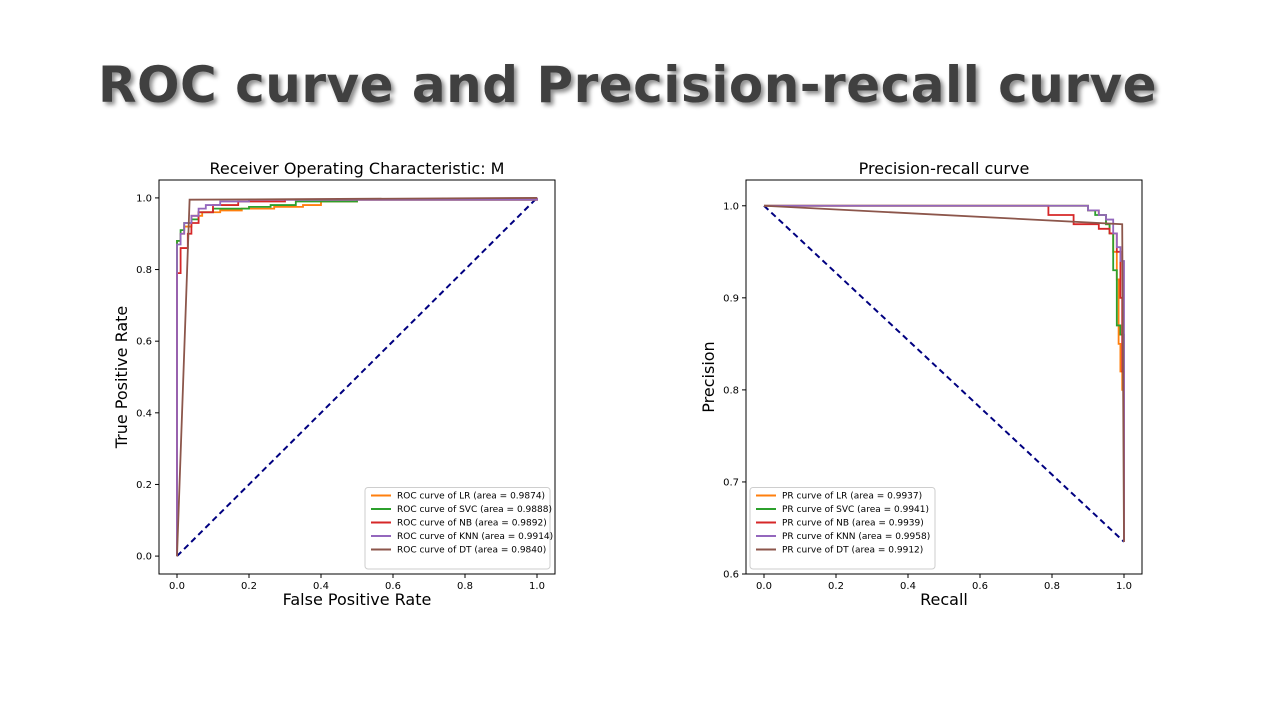 The height and width of the screenshot is (720, 1280). Describe the element at coordinates (144, 413) in the screenshot. I see `y-tick-label: 0.4` at that location.